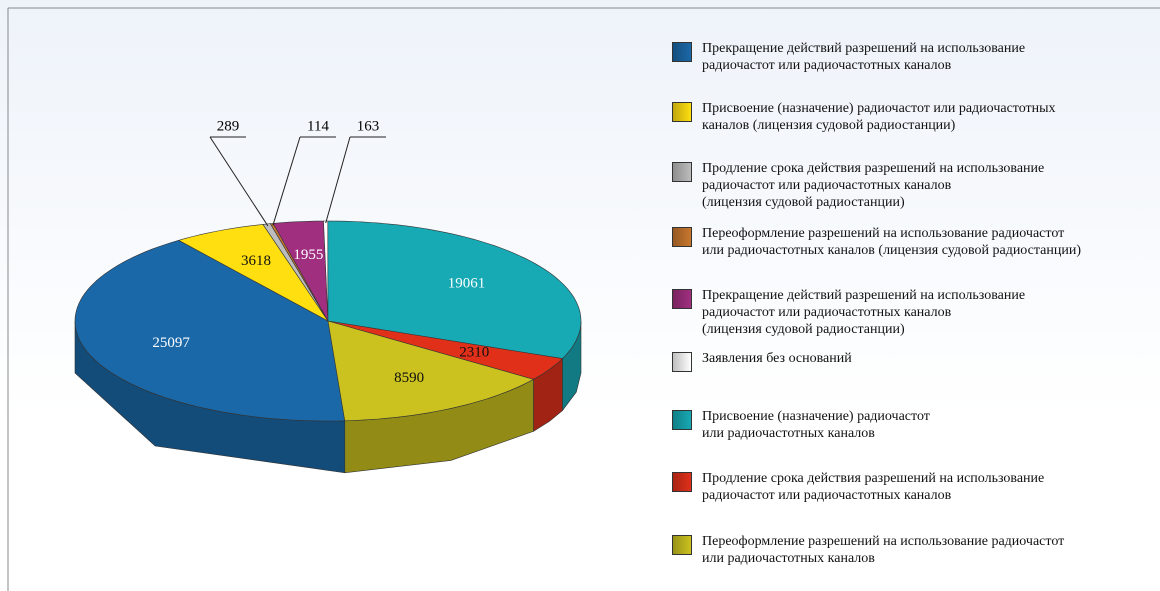  I want to click on data-label: 1955, so click(308, 255).